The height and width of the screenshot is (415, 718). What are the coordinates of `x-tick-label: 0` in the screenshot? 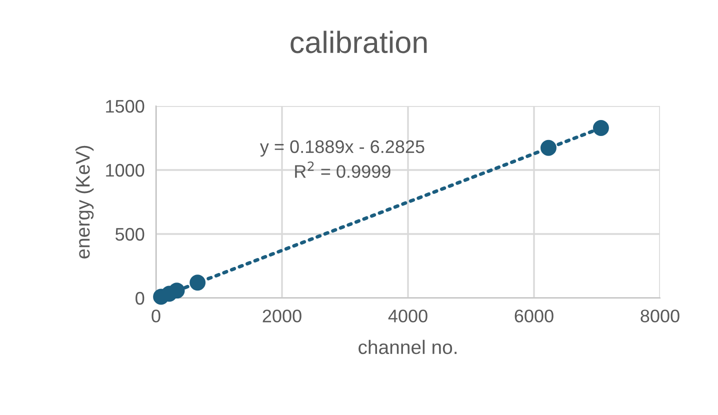 It's located at (156, 316).